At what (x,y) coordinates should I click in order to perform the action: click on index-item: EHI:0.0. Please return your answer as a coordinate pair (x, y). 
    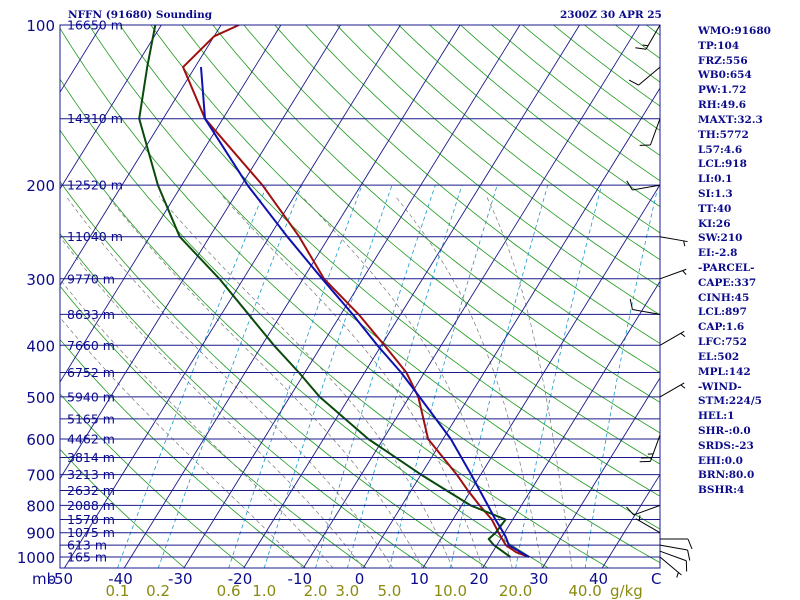
    Looking at the image, I should click on (720, 460).